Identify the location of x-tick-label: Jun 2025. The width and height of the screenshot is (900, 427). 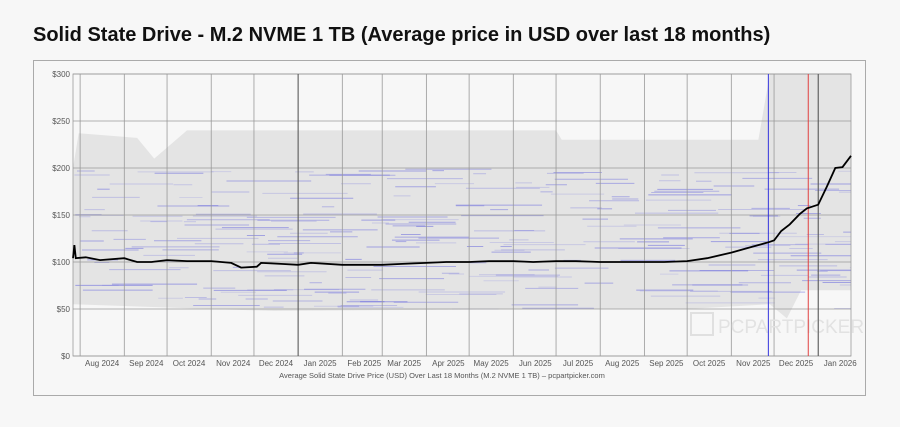
(535, 363).